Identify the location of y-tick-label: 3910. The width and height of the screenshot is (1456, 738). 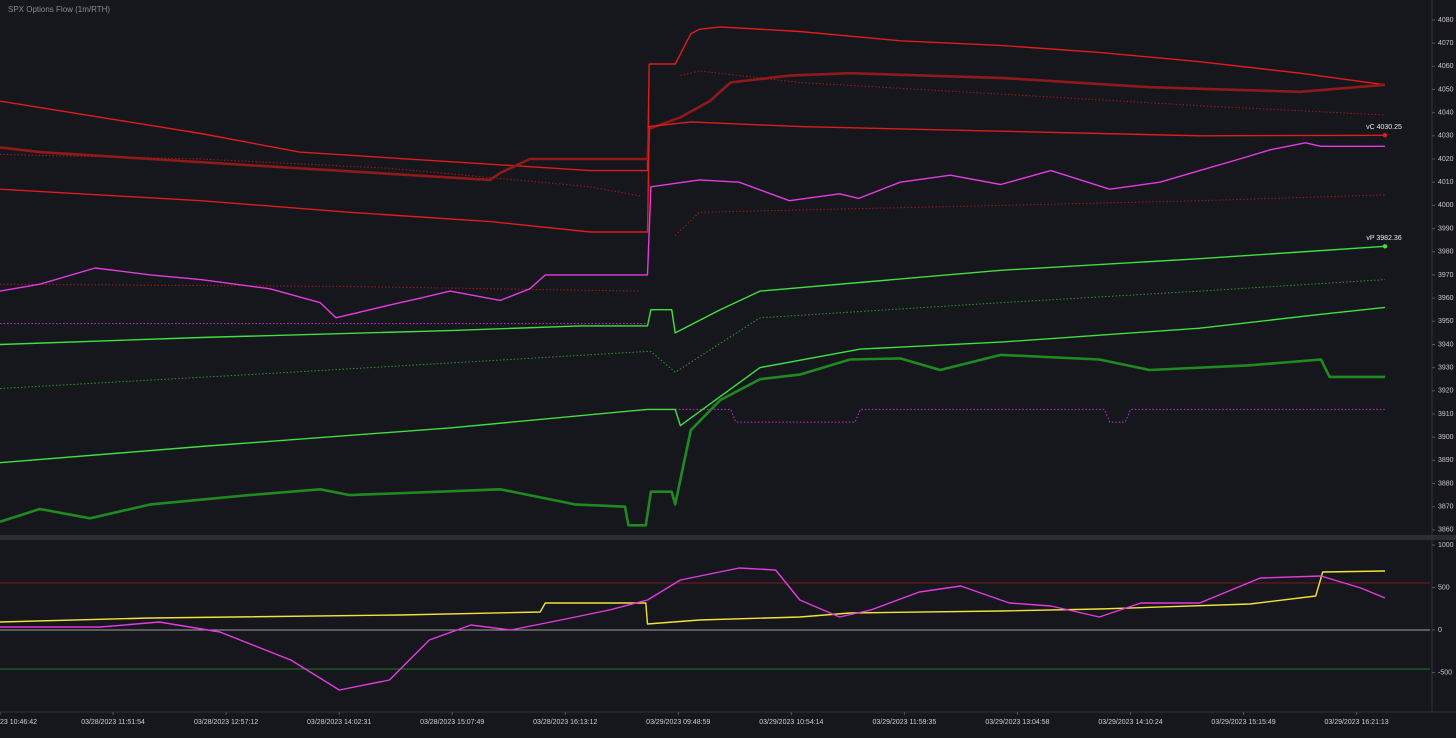
(1446, 414).